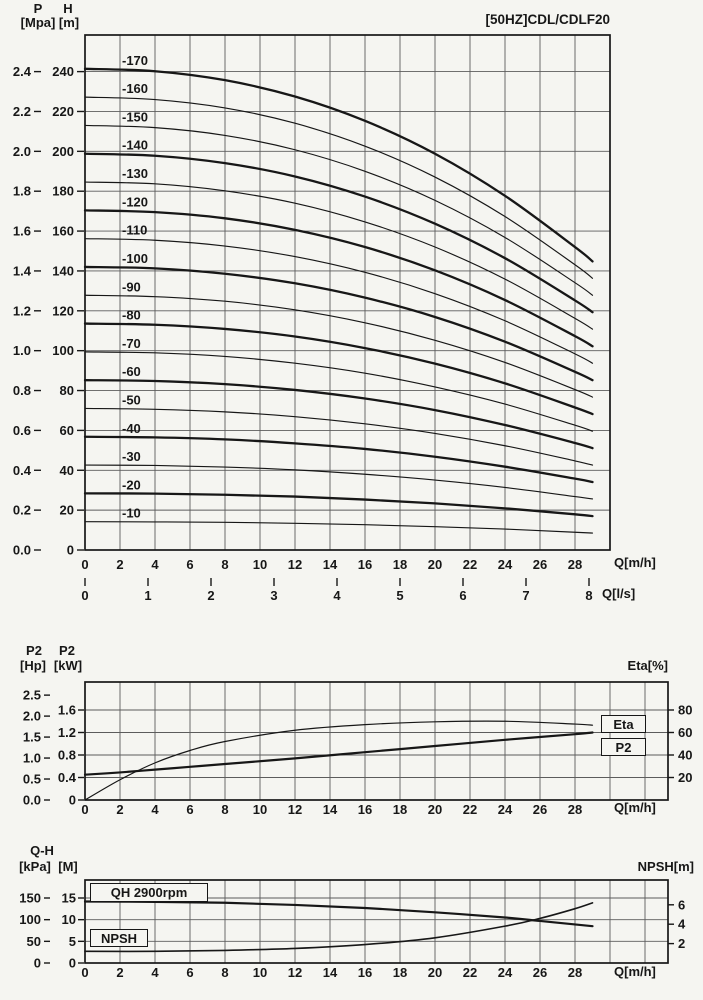 The width and height of the screenshot is (703, 1000). Describe the element at coordinates (69, 22) in the screenshot. I see `m-unit-label: [m]` at that location.